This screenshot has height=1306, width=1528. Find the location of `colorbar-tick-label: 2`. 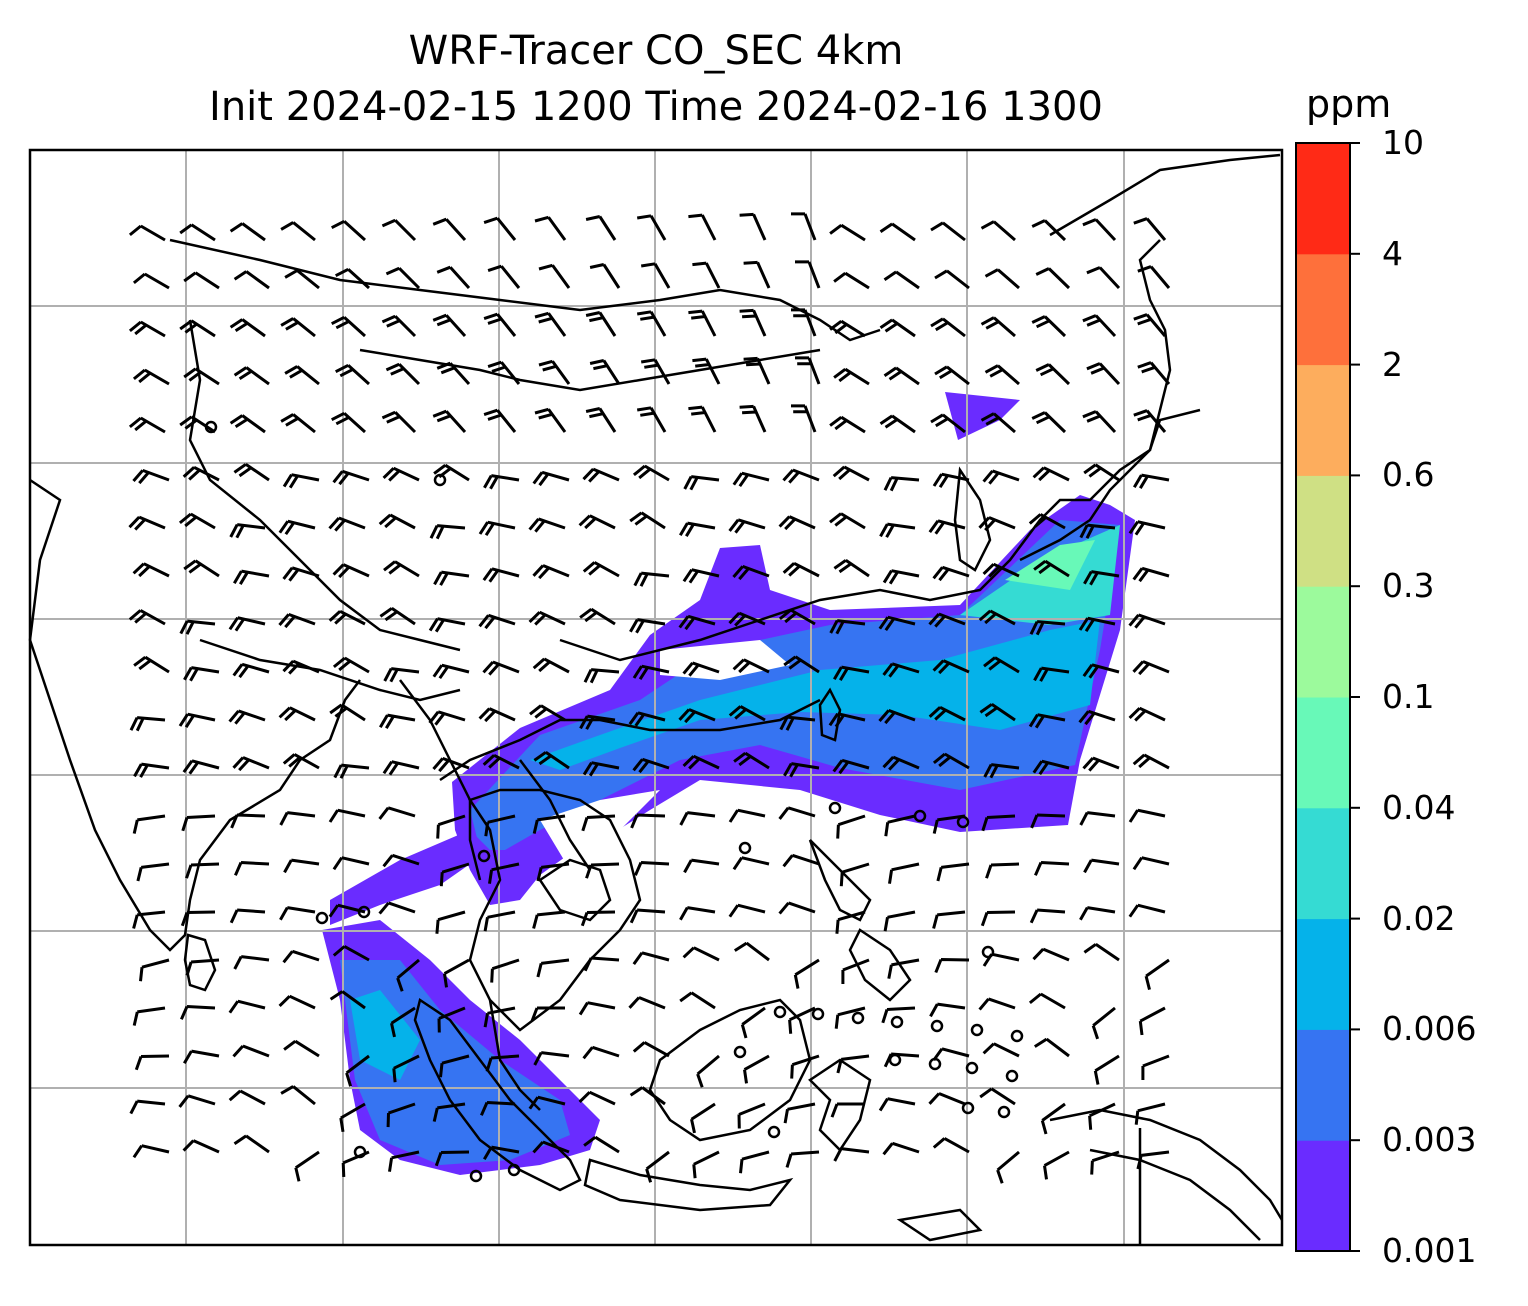

colorbar-tick-label: 2 is located at coordinates (1392, 364).